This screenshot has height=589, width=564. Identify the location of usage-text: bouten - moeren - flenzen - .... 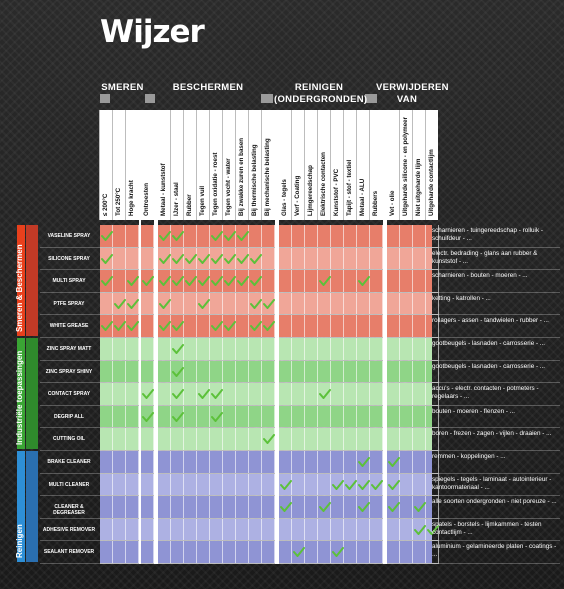
(473, 411).